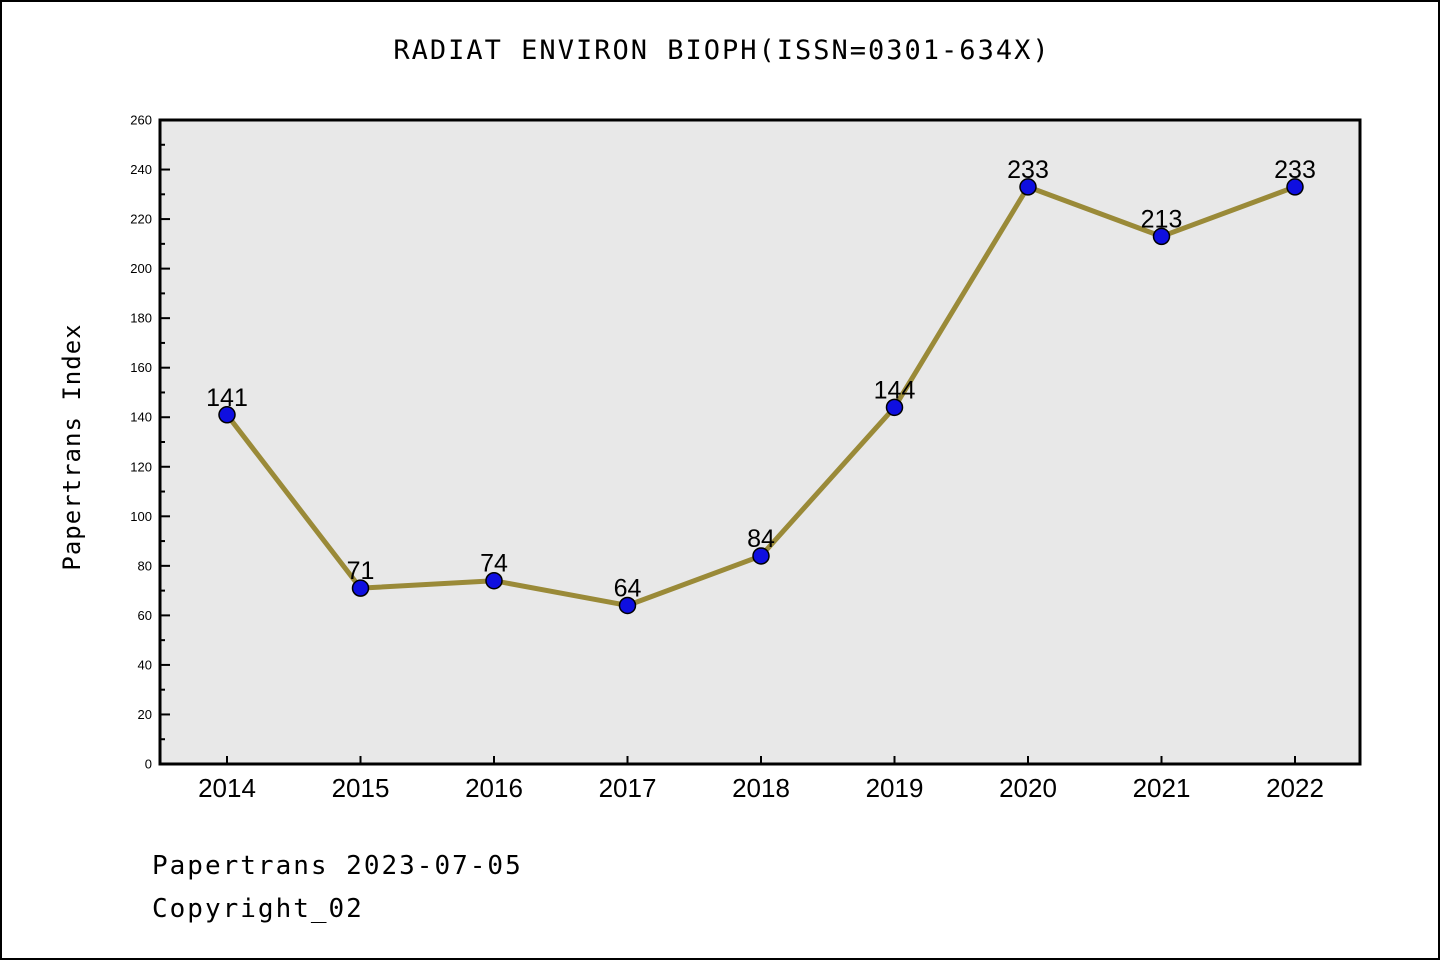 Image resolution: width=1440 pixels, height=960 pixels. I want to click on x-tick-label: 2020, so click(1028, 788).